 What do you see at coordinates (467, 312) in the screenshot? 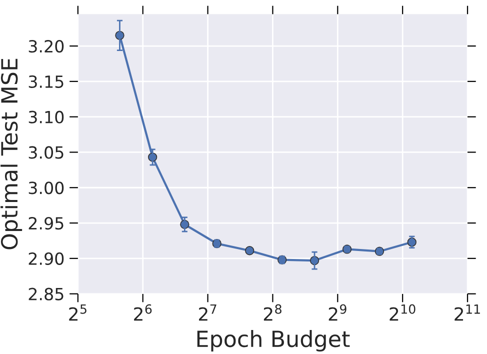
I see `x-tick-label: 2$^{11}$` at bounding box center [467, 312].